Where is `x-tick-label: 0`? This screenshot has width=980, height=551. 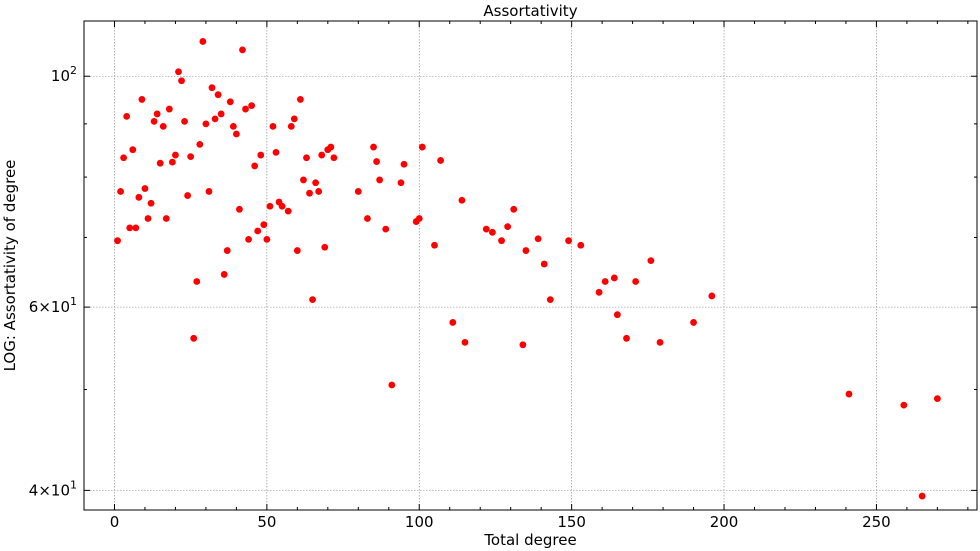 x-tick-label: 0 is located at coordinates (115, 522).